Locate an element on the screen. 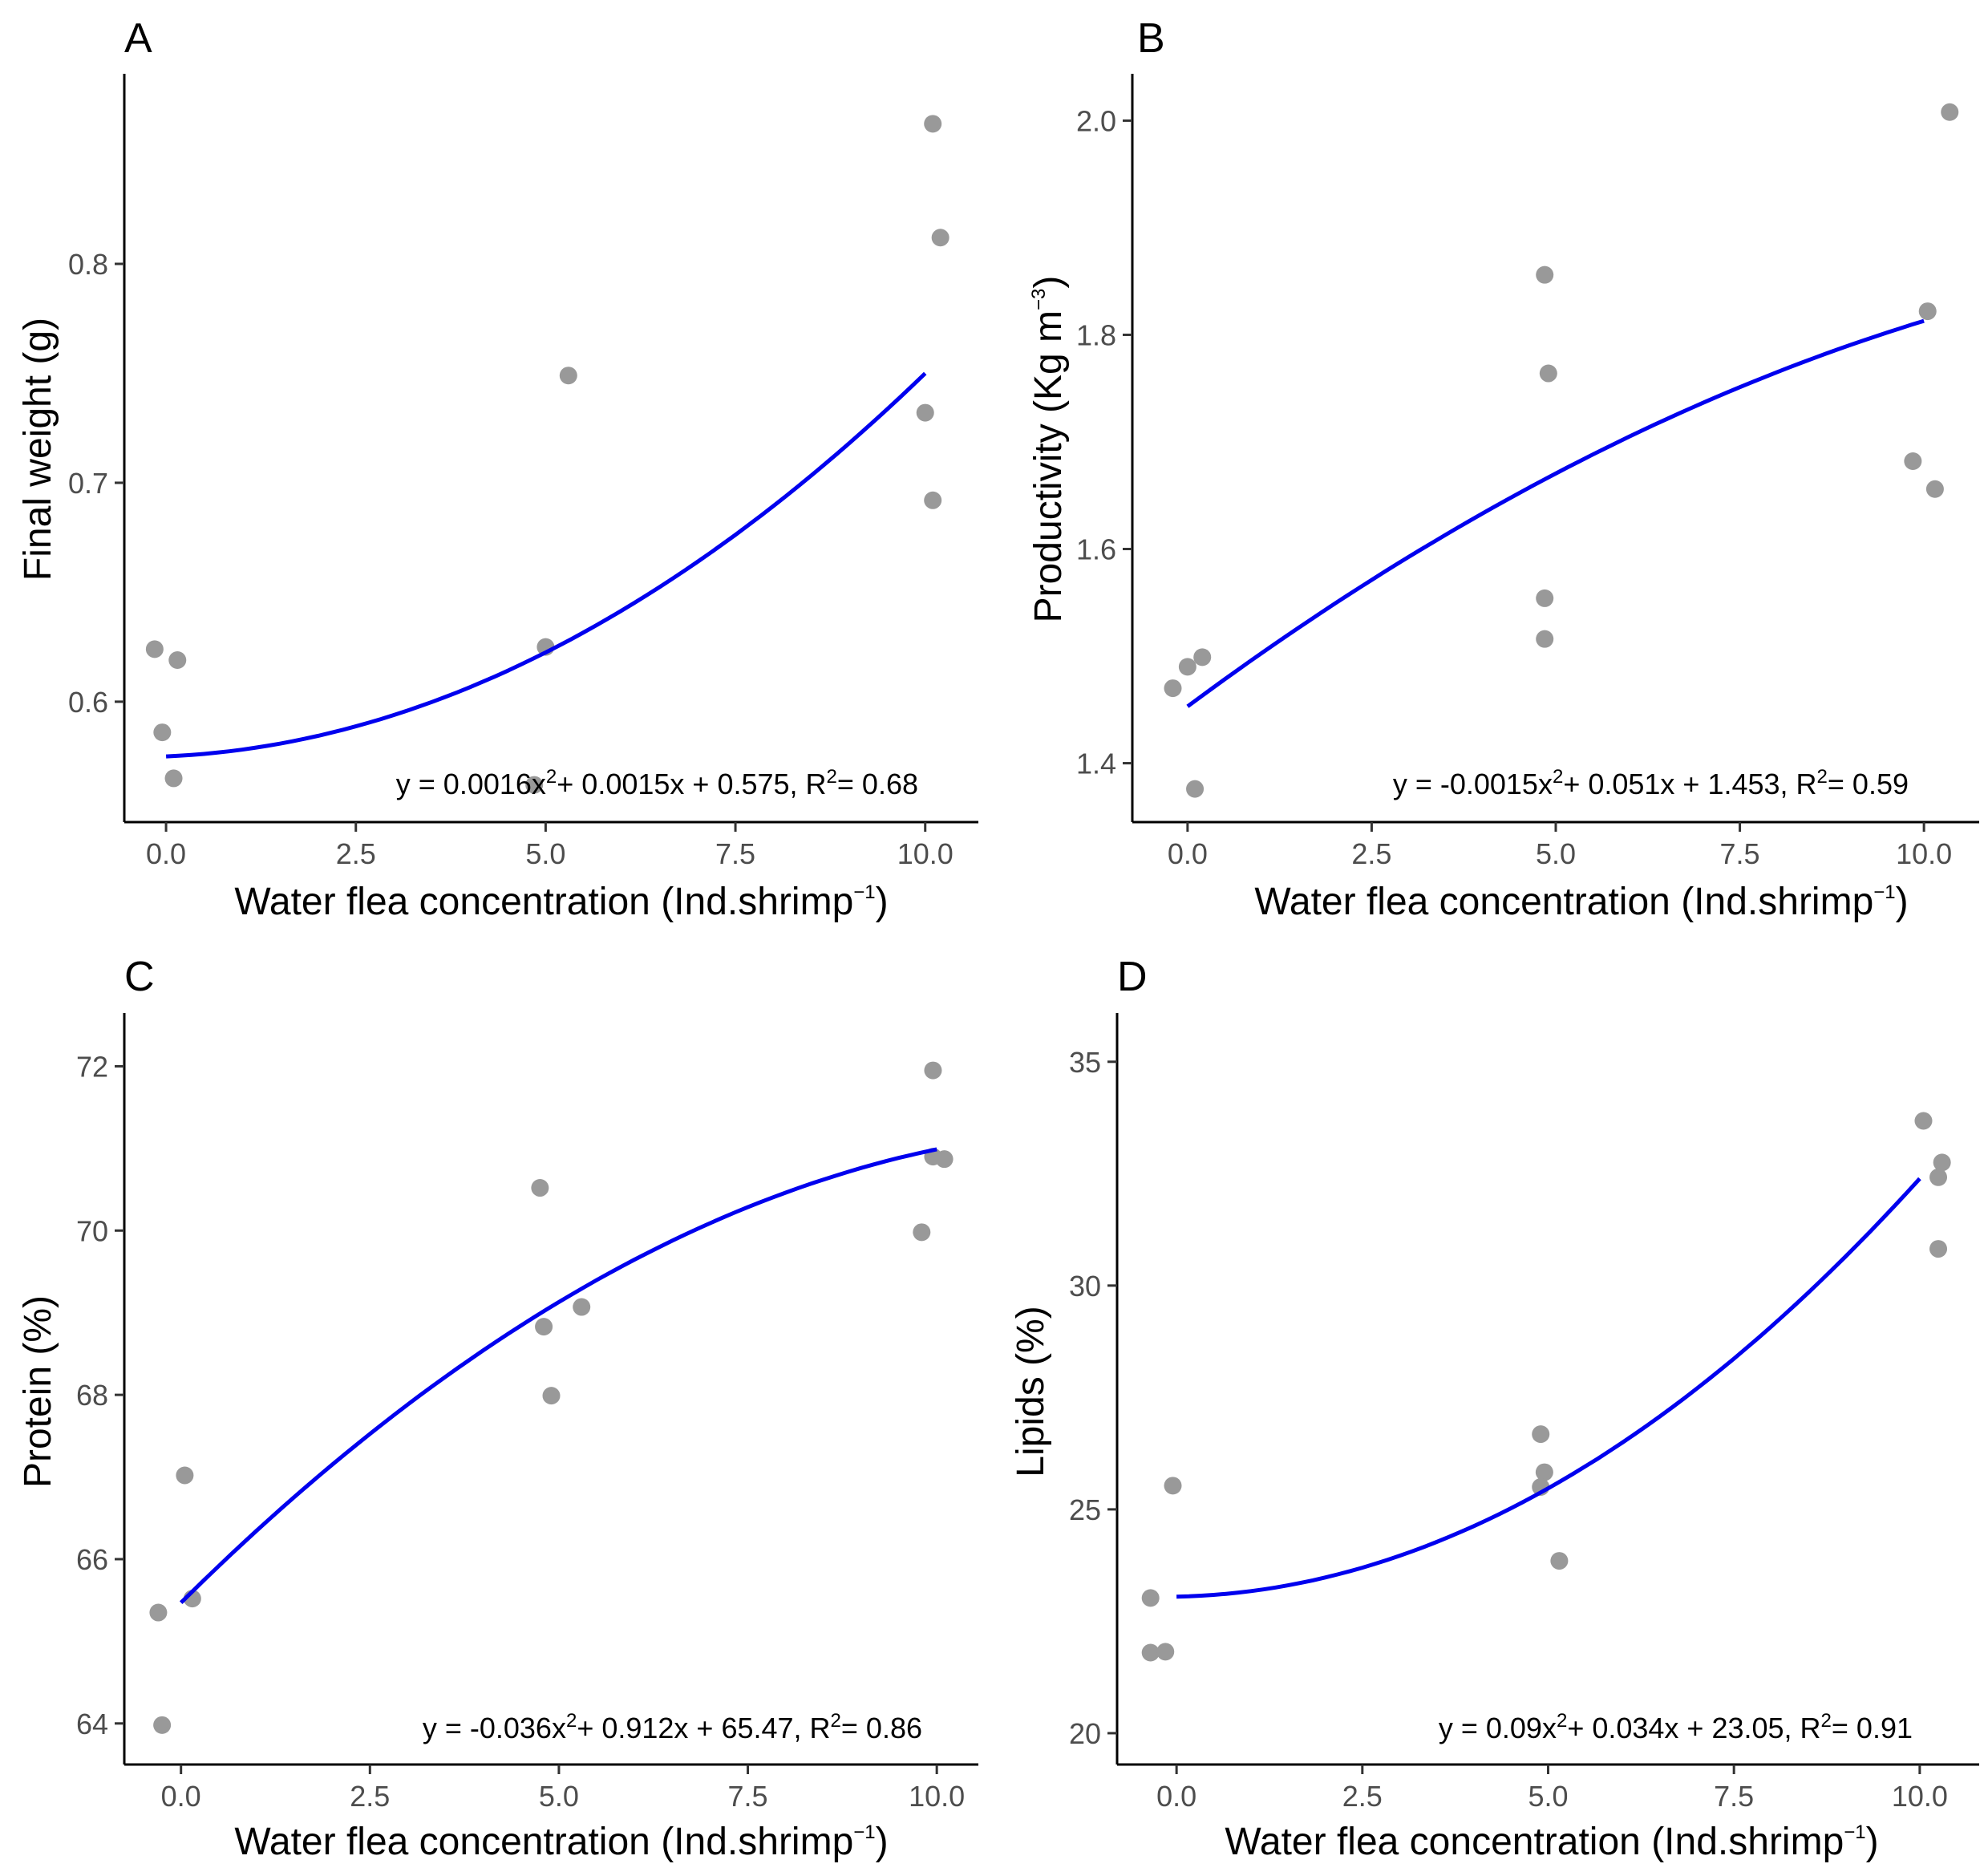 The image size is (1988, 1876). equation-prefix: y = -0.0015x is located at coordinates (1473, 784).